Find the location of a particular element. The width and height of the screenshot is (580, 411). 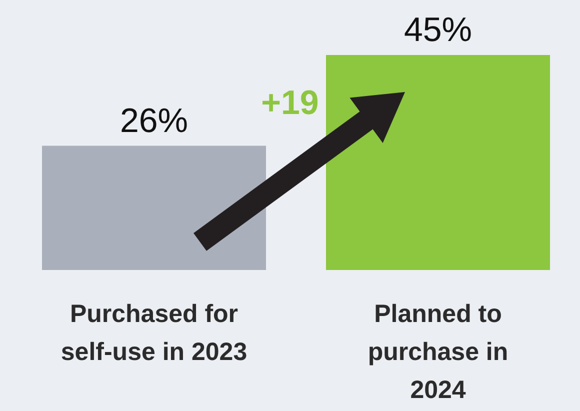

data-label: 45% is located at coordinates (438, 30).